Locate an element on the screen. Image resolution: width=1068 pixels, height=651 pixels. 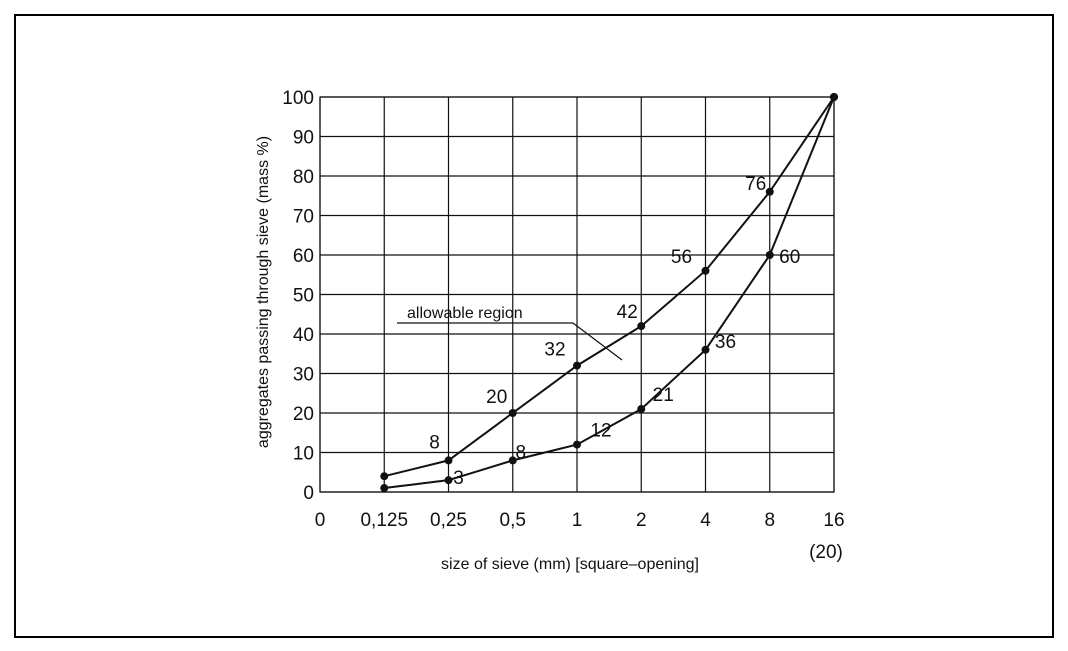
annotation-text: allowable region is located at coordinates (465, 313).